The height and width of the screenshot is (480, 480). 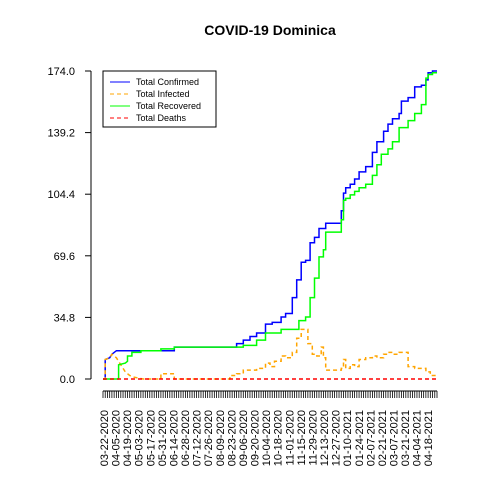 What do you see at coordinates (64, 318) in the screenshot?
I see `y-tick-label: 34.8` at bounding box center [64, 318].